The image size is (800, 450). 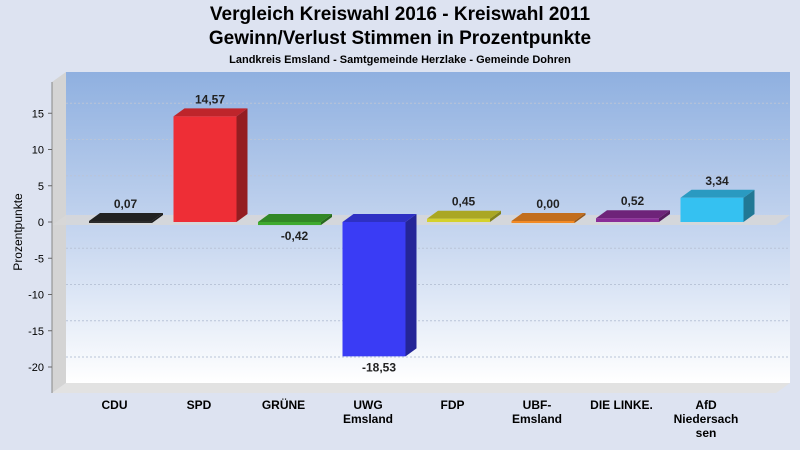 What do you see at coordinates (199, 405) in the screenshot?
I see `category-label: SPD` at bounding box center [199, 405].